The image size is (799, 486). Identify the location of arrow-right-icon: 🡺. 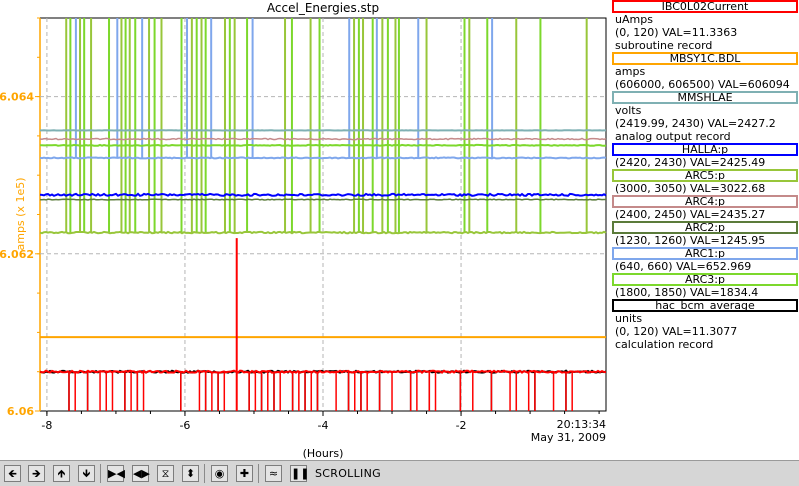
(36, 473).